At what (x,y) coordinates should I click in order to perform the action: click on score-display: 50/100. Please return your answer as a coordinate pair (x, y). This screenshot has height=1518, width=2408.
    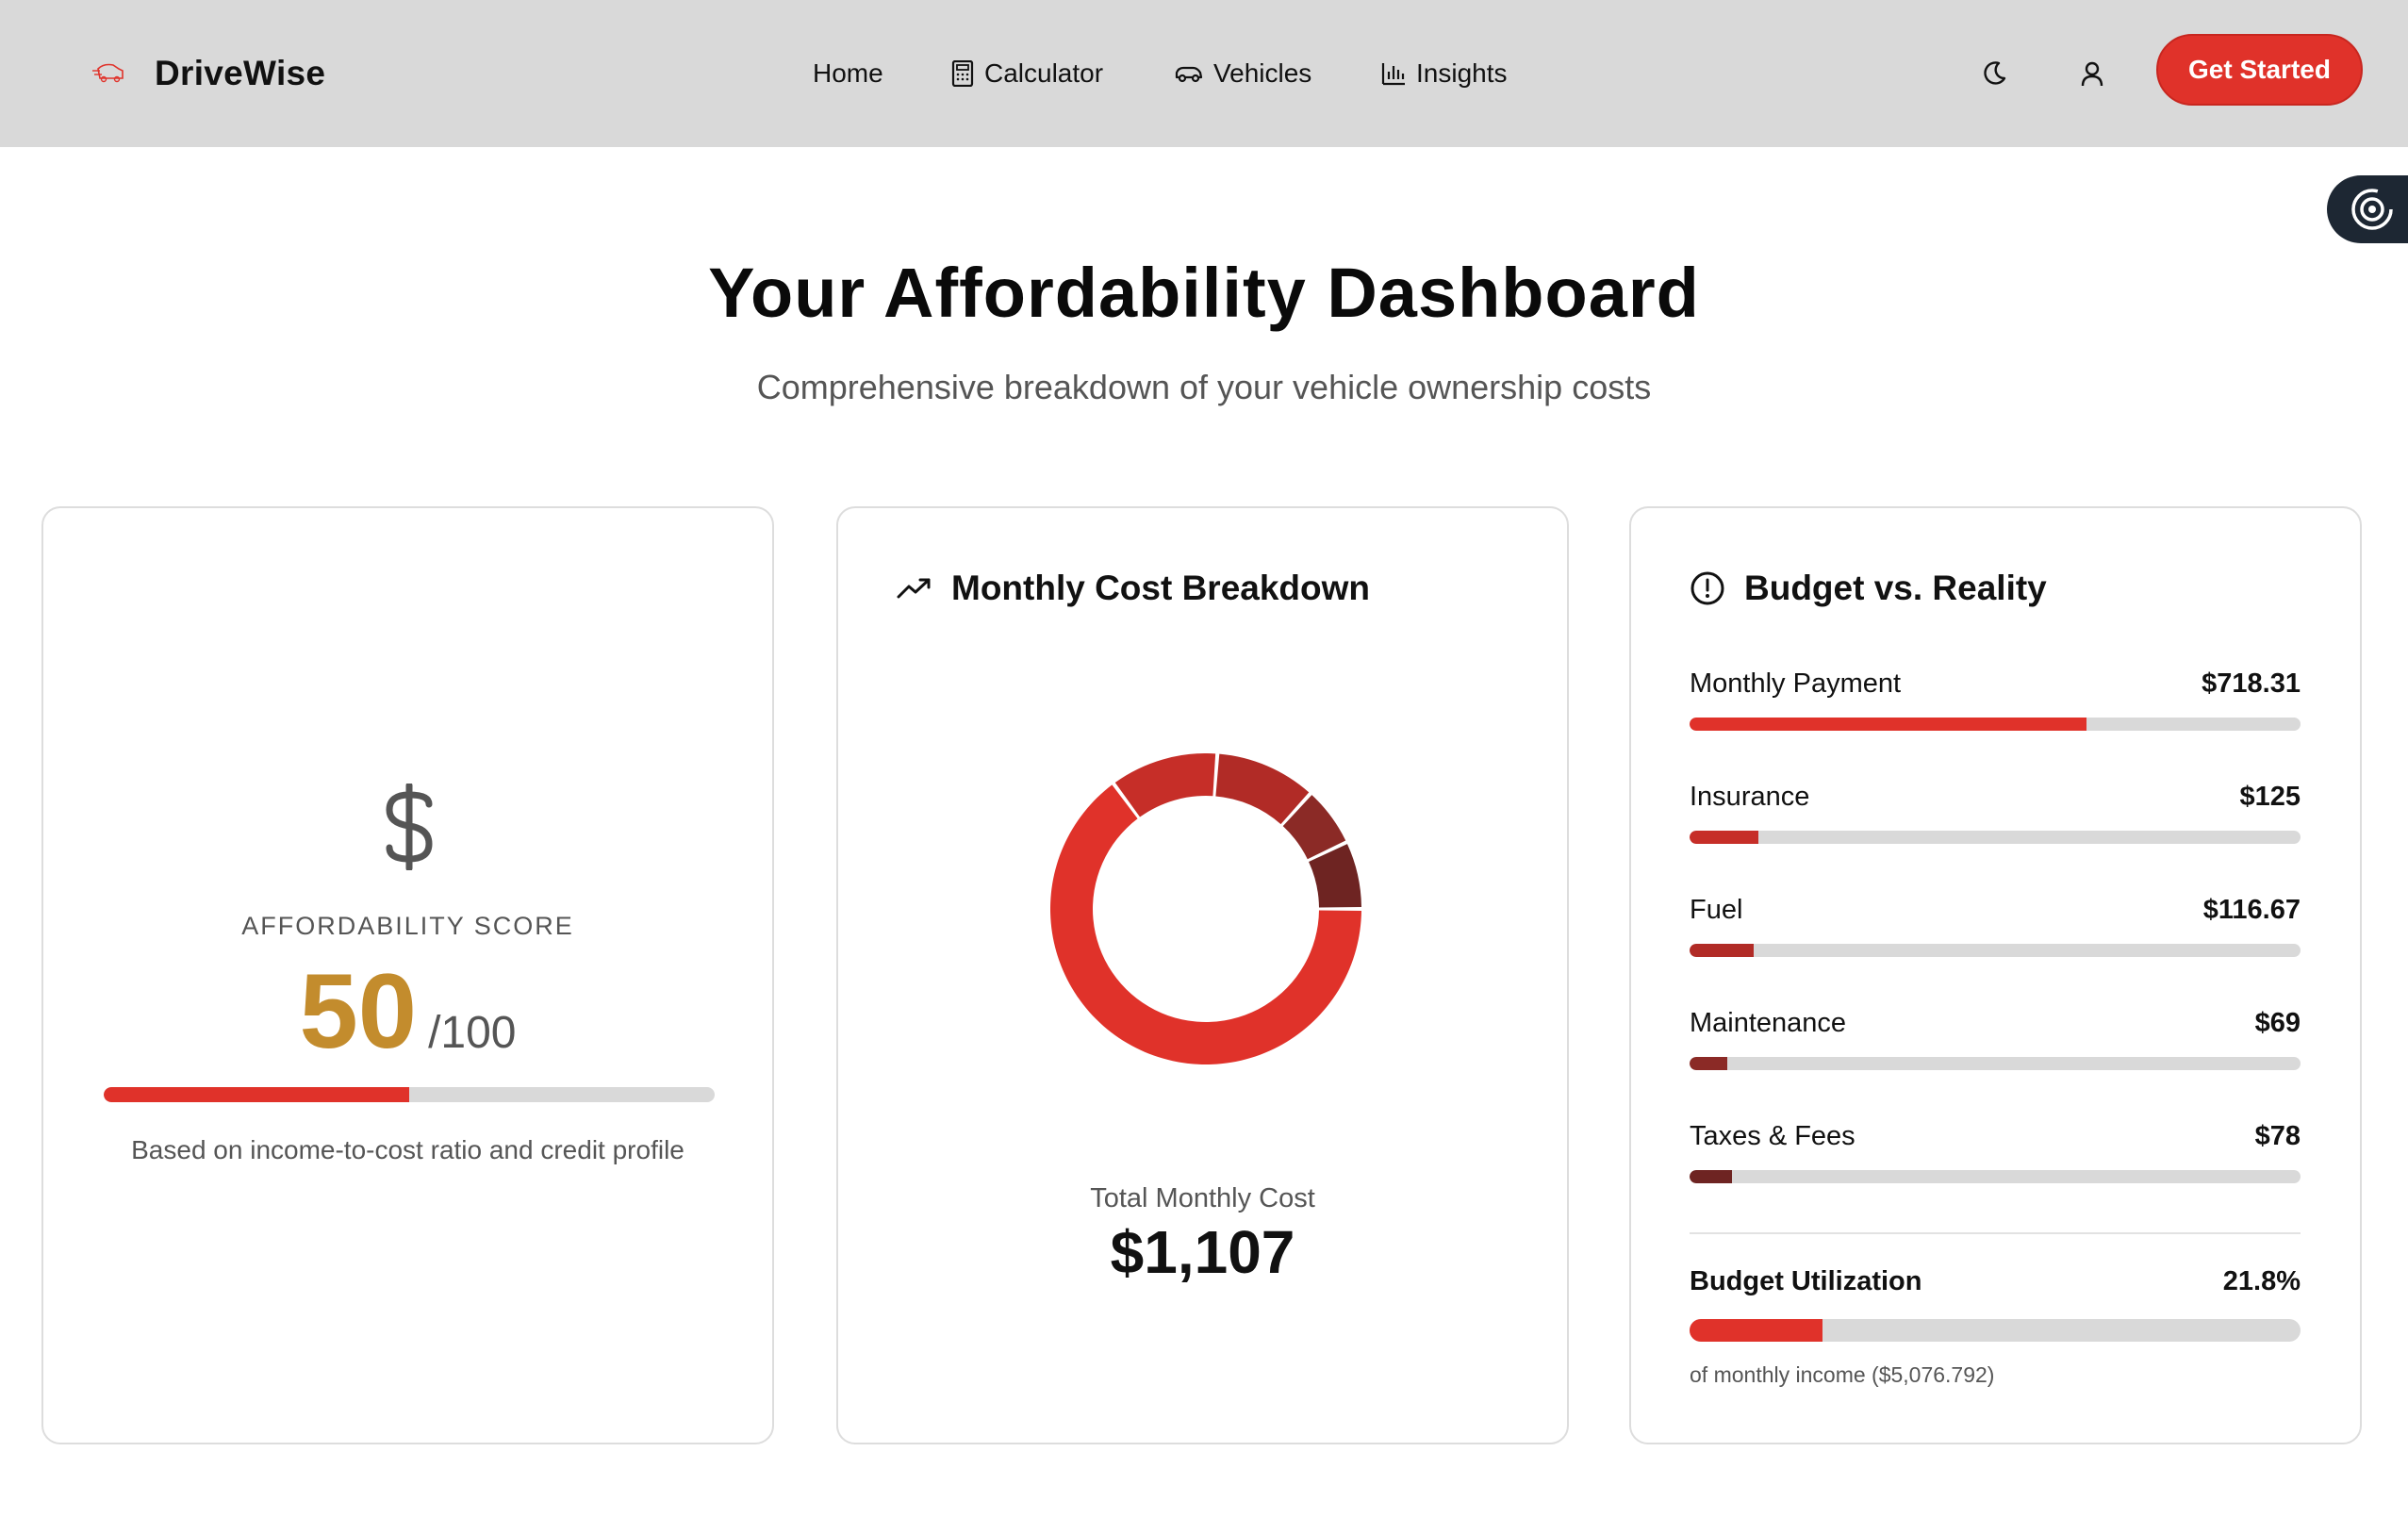
    Looking at the image, I should click on (407, 1011).